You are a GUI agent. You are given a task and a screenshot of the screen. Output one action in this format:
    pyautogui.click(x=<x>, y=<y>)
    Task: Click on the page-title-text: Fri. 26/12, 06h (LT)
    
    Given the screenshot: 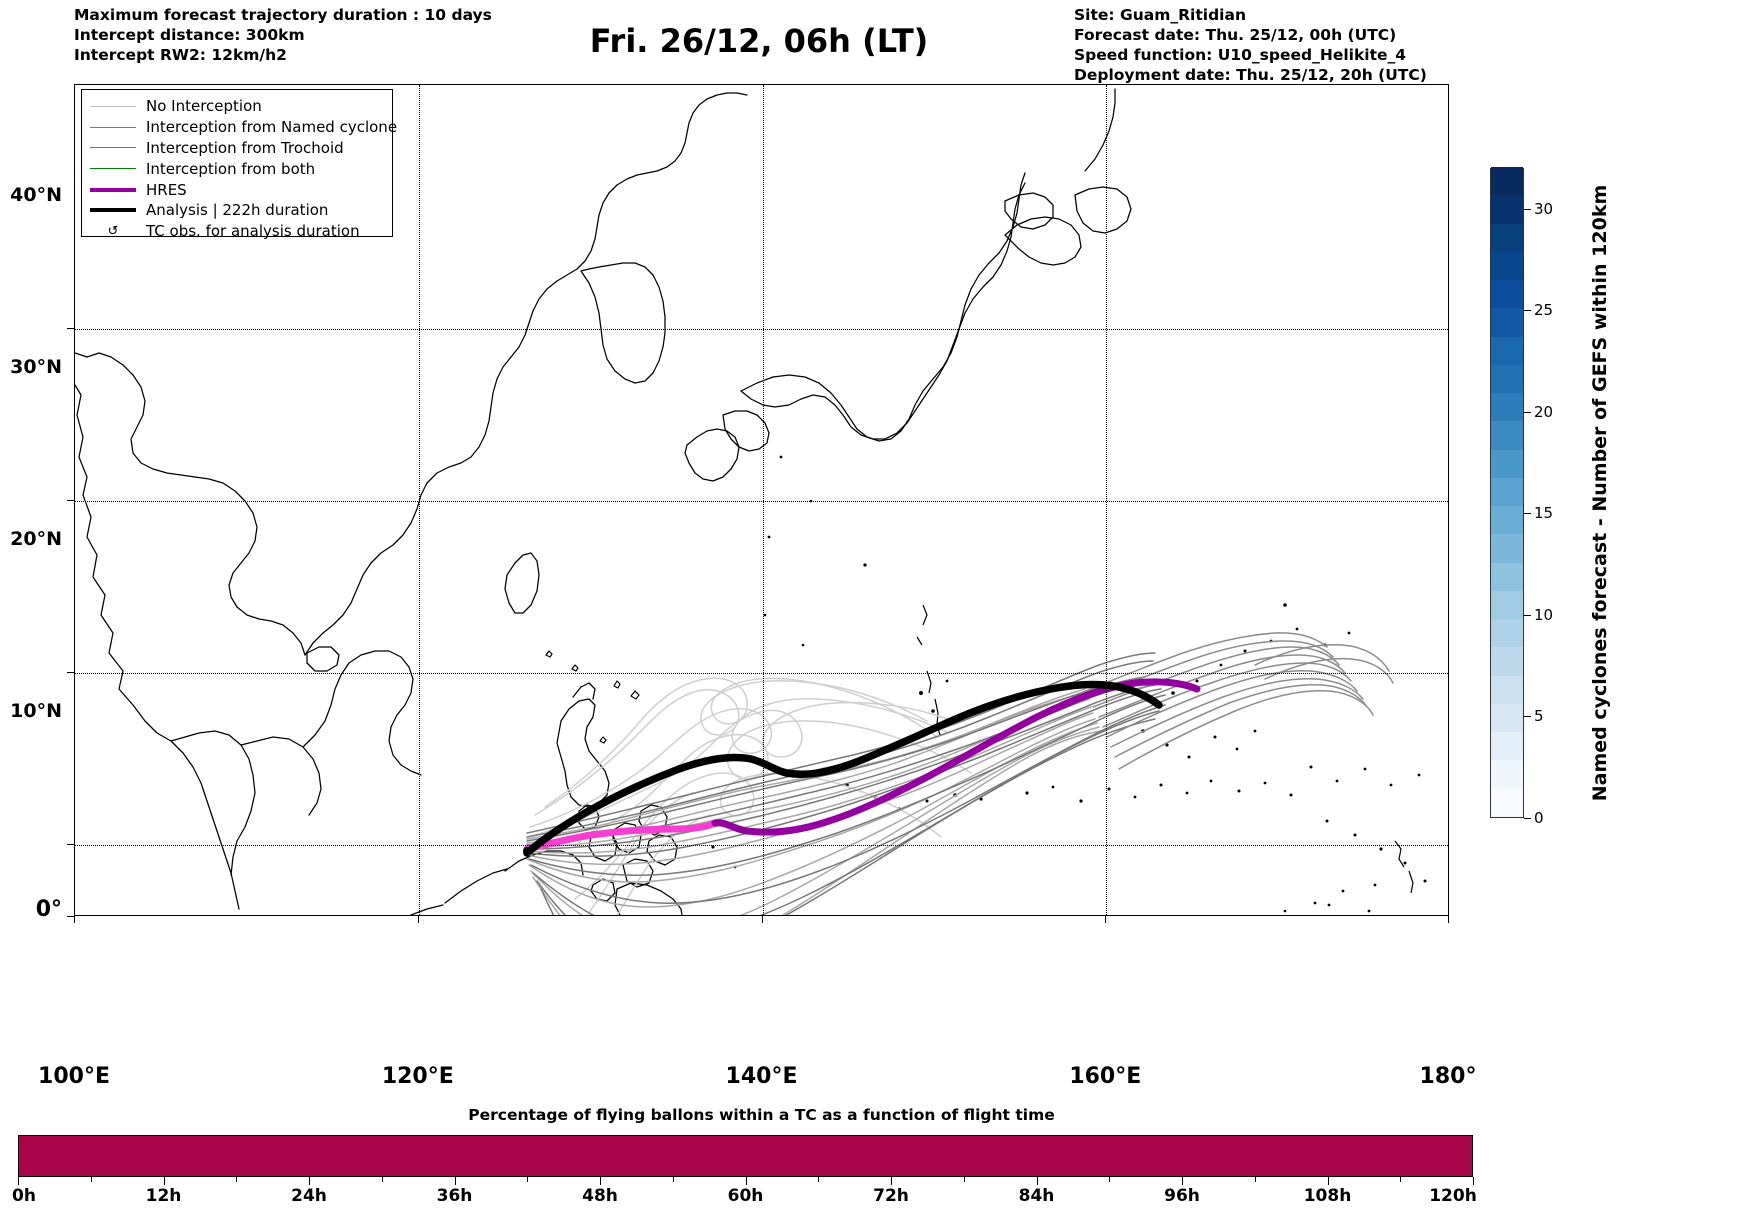 What is the action you would take?
    pyautogui.click(x=759, y=41)
    